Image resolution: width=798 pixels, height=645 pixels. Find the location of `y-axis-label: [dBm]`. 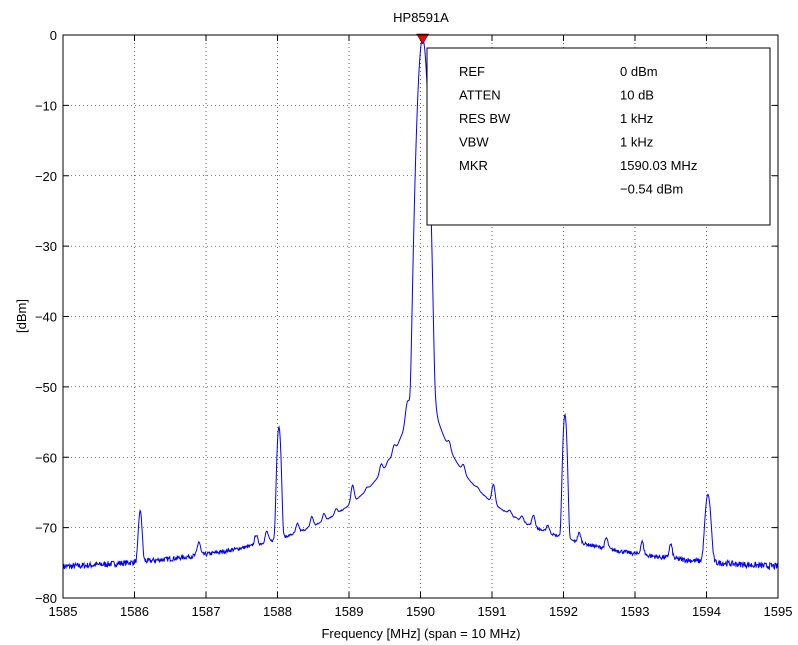

y-axis-label: [dBm] is located at coordinates (21, 316).